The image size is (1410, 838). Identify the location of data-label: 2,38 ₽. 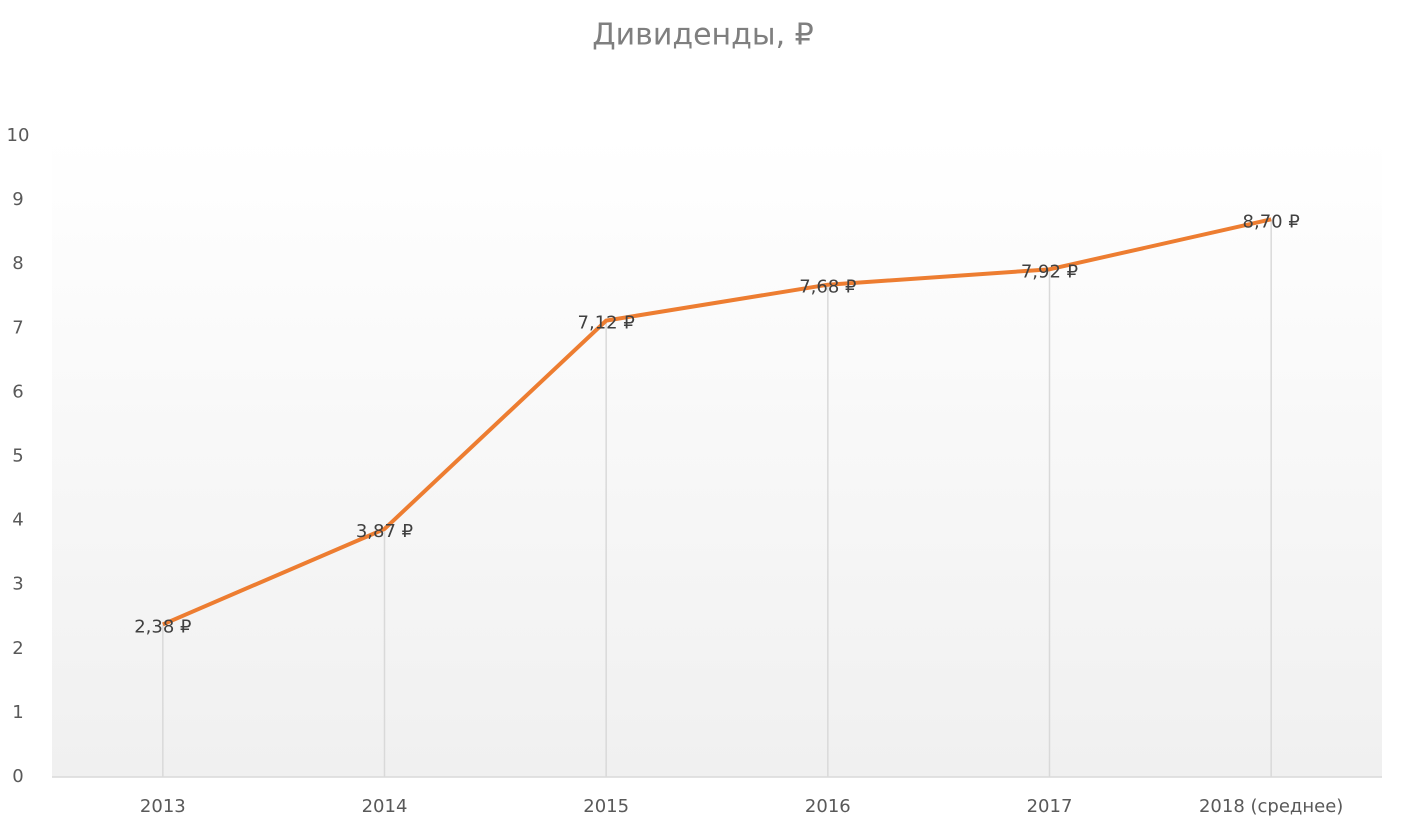
(162, 626).